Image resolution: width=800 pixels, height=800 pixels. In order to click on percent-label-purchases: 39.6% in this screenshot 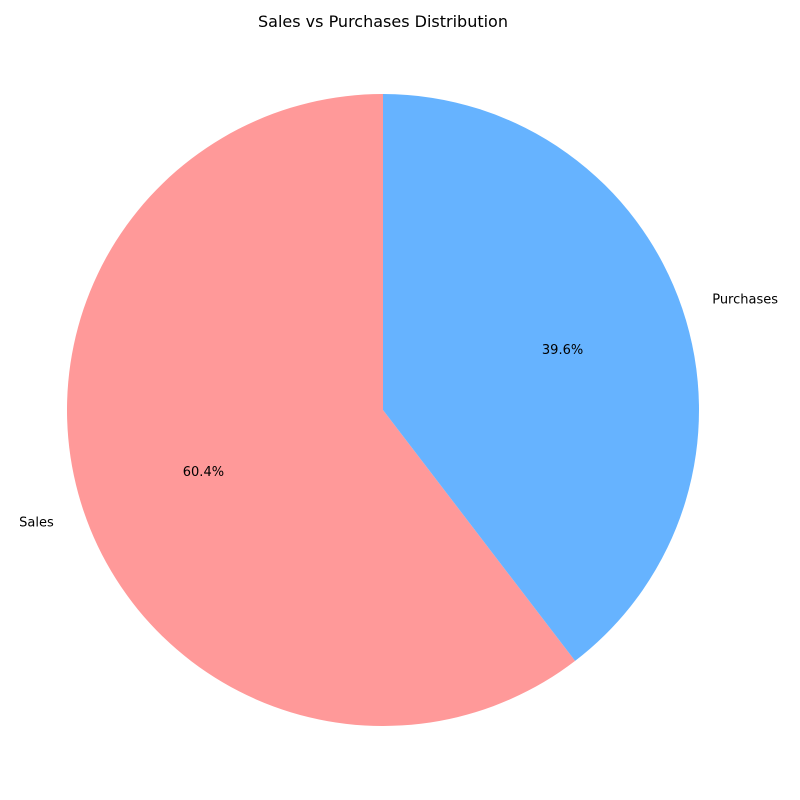, I will do `click(562, 350)`.